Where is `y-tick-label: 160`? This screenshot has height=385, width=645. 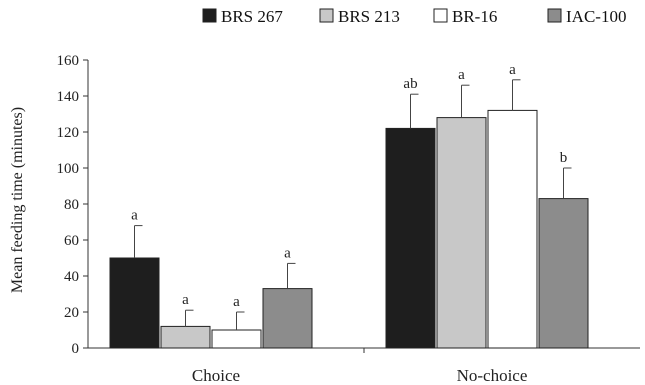
y-tick-label: 160 is located at coordinates (68, 61).